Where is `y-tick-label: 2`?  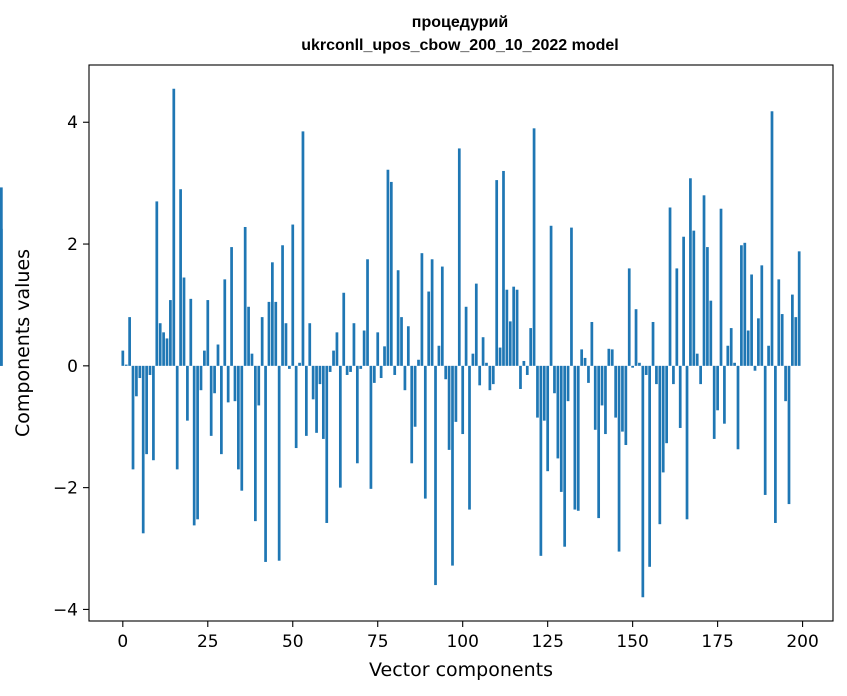 y-tick-label: 2 is located at coordinates (72, 245).